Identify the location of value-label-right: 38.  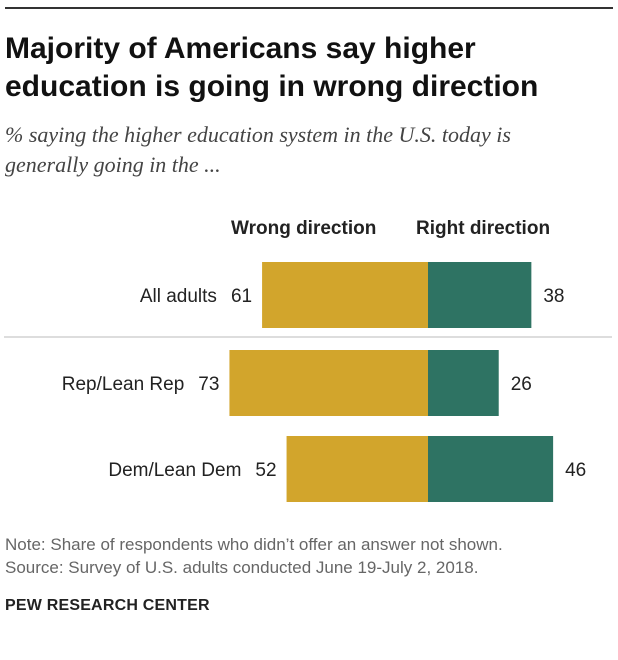
(553, 296).